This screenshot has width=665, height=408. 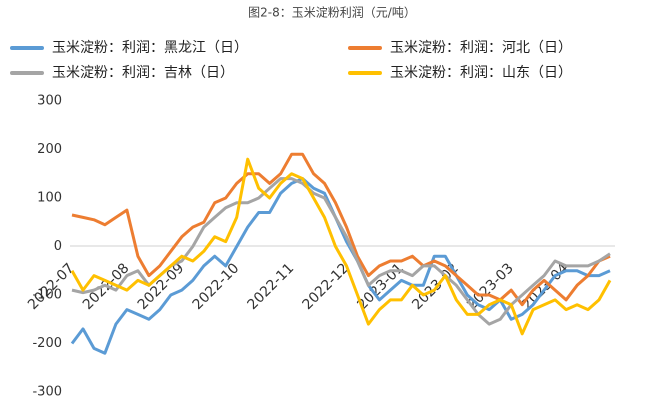 What do you see at coordinates (47, 392) in the screenshot?
I see `y-tick-label: -300` at bounding box center [47, 392].